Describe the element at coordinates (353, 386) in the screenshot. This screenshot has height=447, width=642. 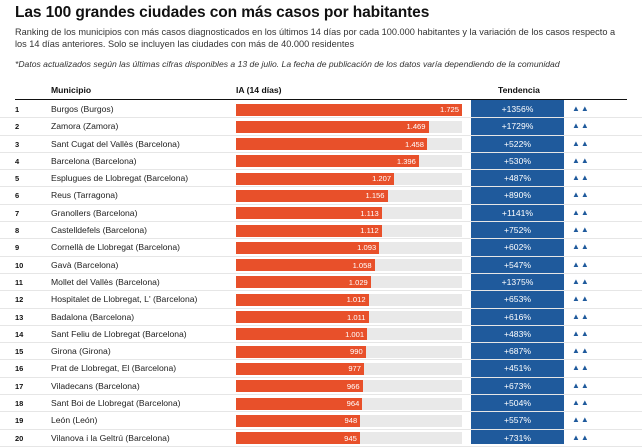
I see `ia-value-label: 966` at that location.